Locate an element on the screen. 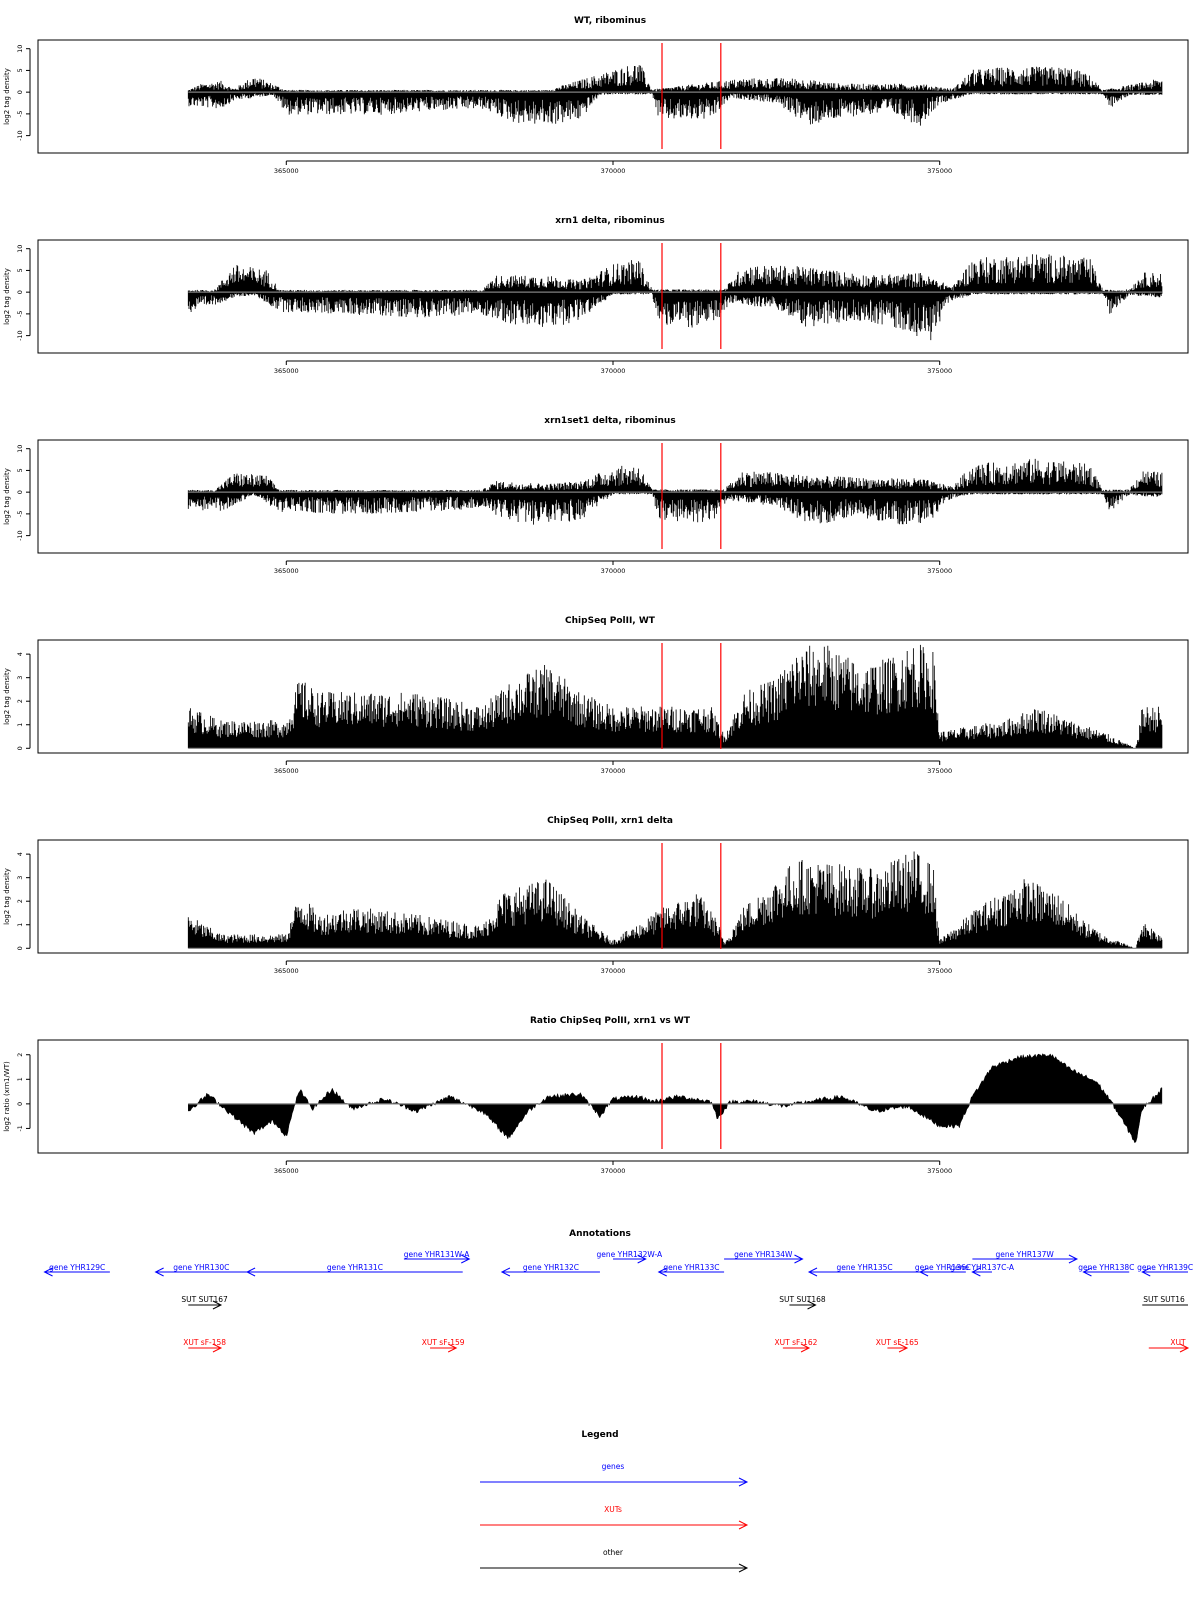 The height and width of the screenshot is (1600, 1200). panel-title: ChipSeq PolII, xrn1 delta is located at coordinates (610, 821).